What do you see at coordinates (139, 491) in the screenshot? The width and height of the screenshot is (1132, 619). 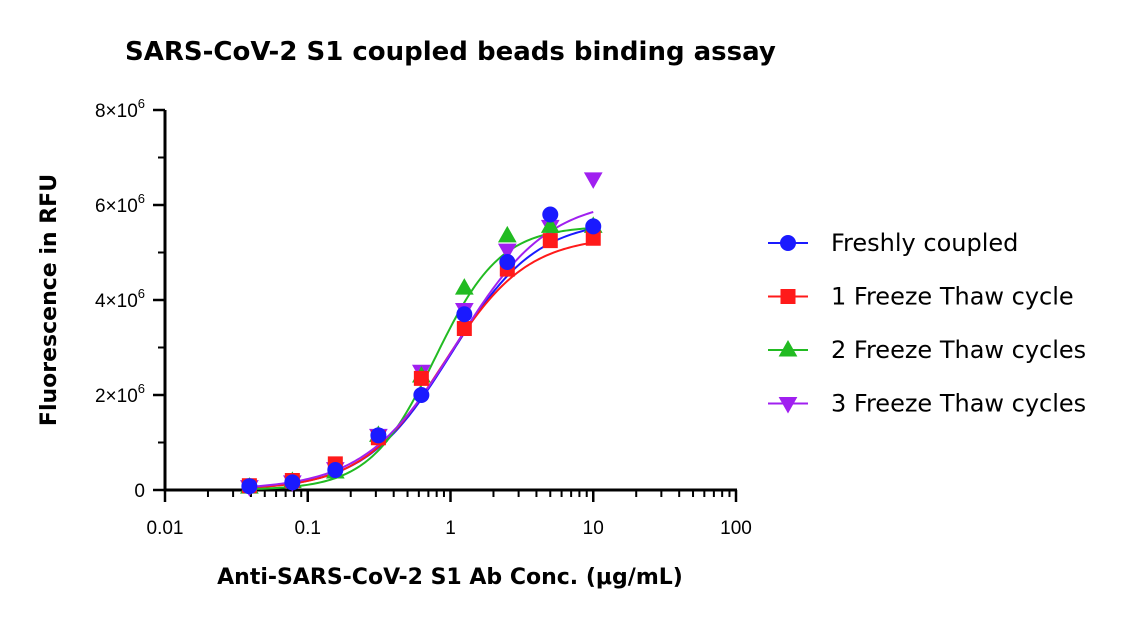 I see `y-tick-label: 0` at bounding box center [139, 491].